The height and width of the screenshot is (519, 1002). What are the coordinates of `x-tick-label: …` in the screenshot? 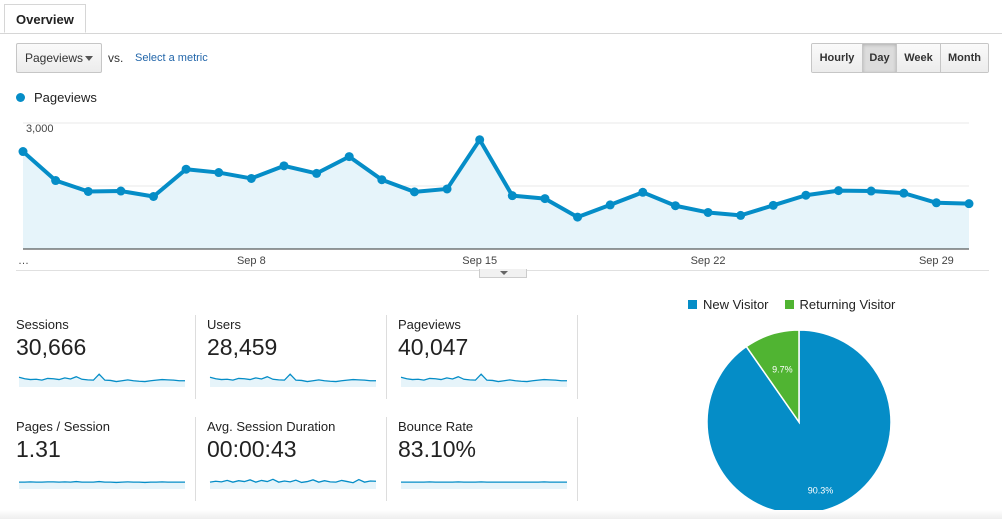 It's located at (23, 261).